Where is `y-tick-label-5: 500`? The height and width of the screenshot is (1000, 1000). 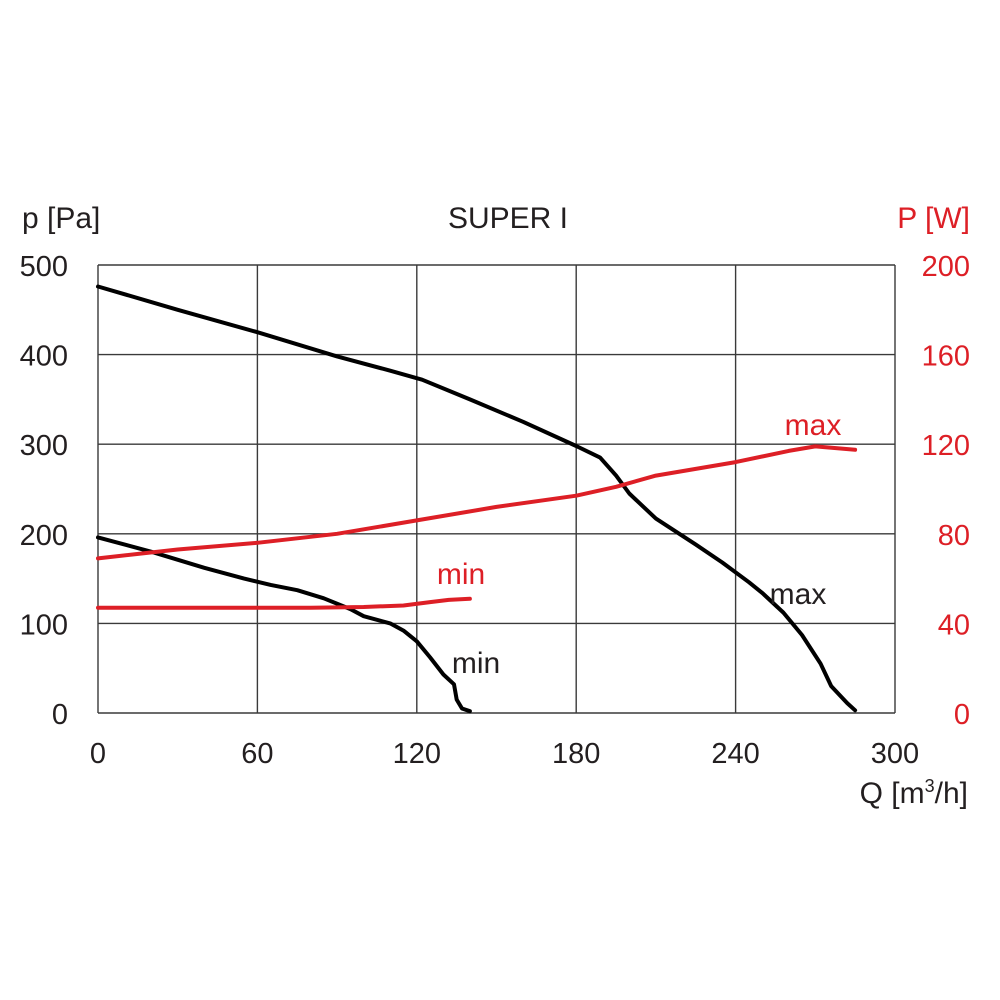 y-tick-label-5: 500 is located at coordinates (44, 267).